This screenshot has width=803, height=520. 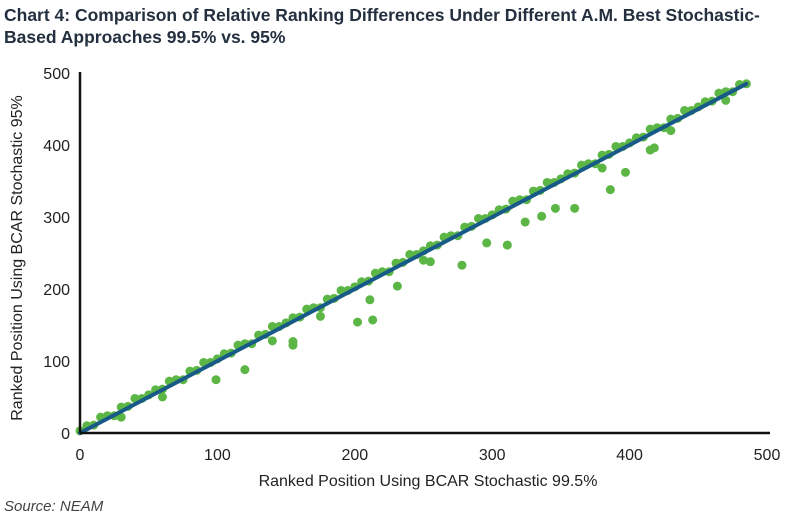 What do you see at coordinates (65, 434) in the screenshot?
I see `y-tick-label: 0` at bounding box center [65, 434].